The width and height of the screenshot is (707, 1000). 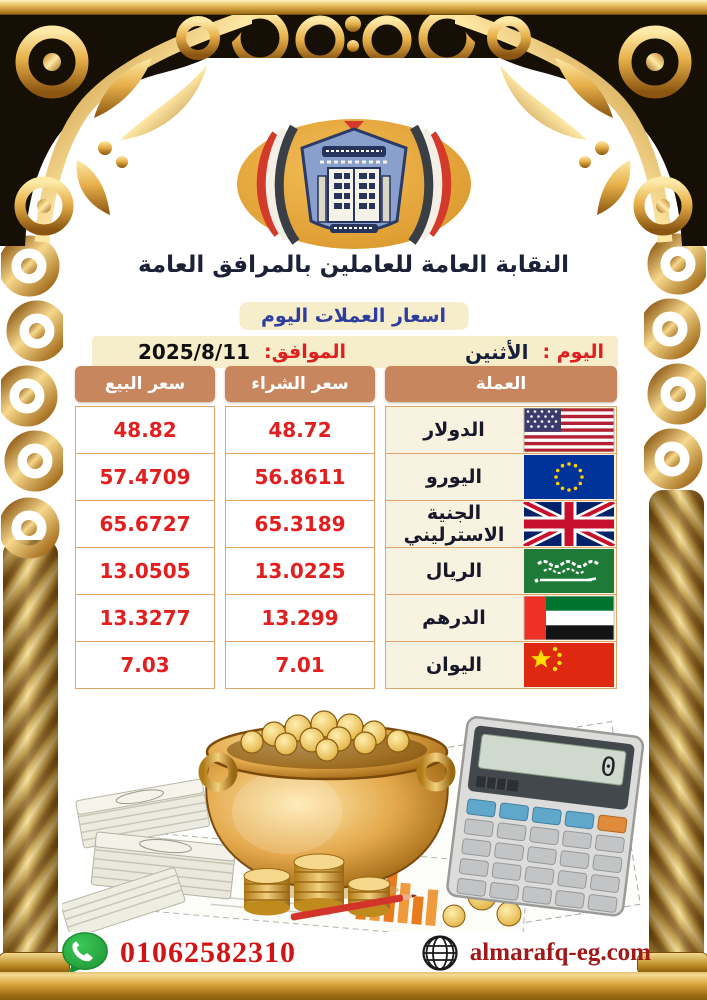 I want to click on sell-price: 65.6727, so click(x=145, y=524).